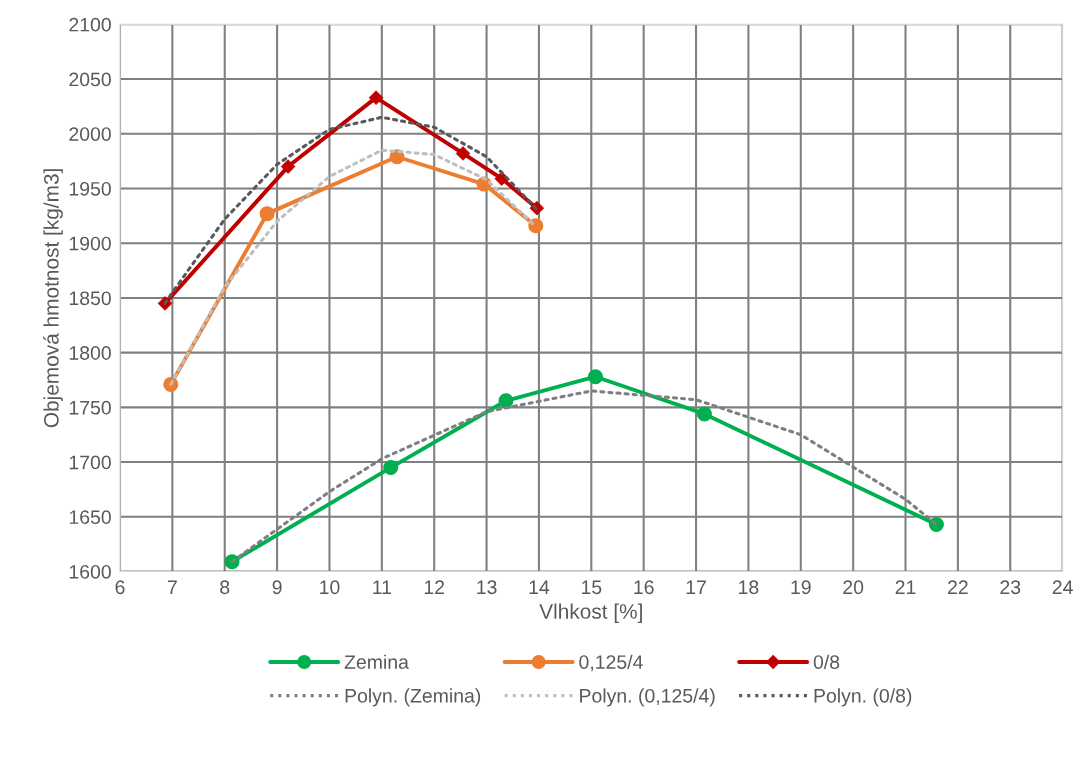  What do you see at coordinates (826, 661) in the screenshot?
I see `legend-label: 0/8` at bounding box center [826, 661].